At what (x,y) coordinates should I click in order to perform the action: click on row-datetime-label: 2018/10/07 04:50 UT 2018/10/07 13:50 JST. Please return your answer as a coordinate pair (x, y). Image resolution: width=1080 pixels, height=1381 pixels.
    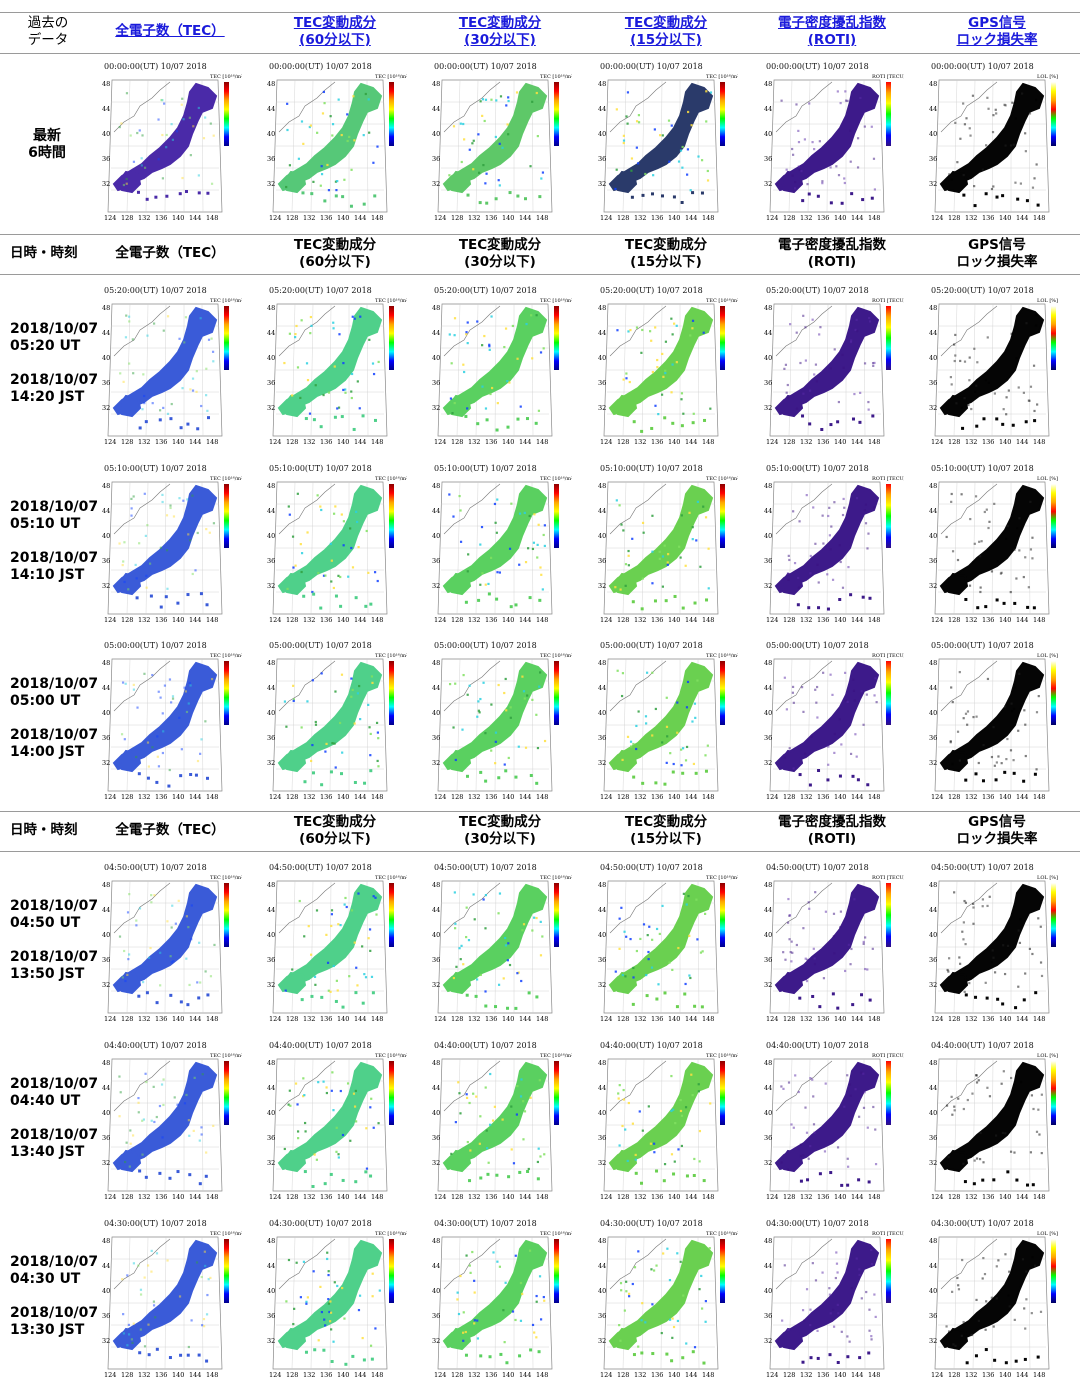
    Looking at the image, I should click on (54, 940).